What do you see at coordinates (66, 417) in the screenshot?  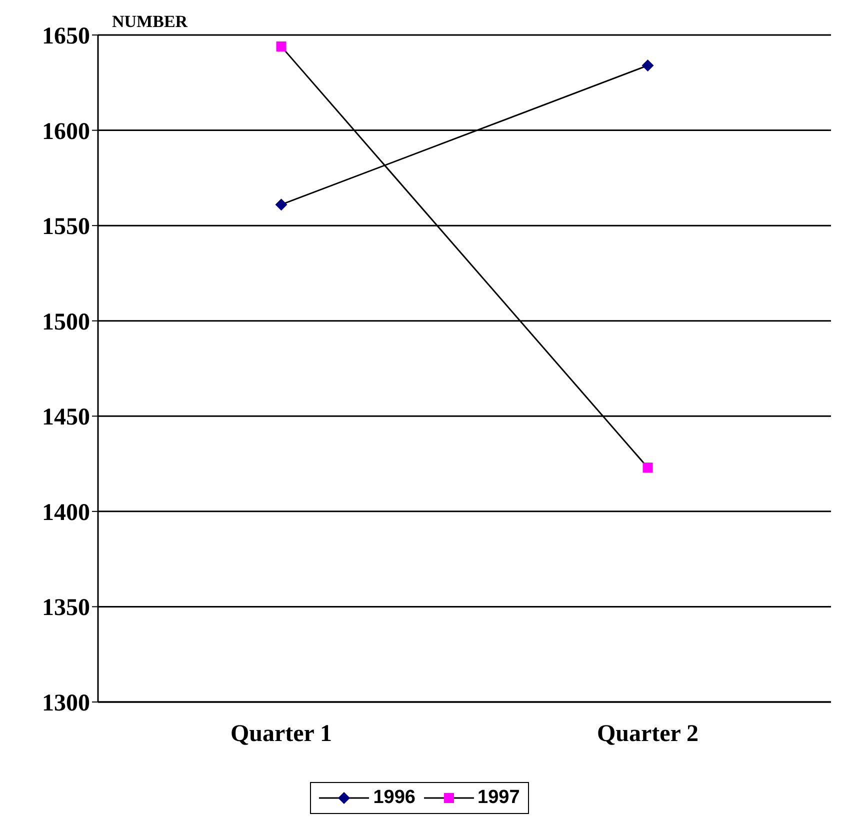 I see `y-tick-label: 1450` at bounding box center [66, 417].